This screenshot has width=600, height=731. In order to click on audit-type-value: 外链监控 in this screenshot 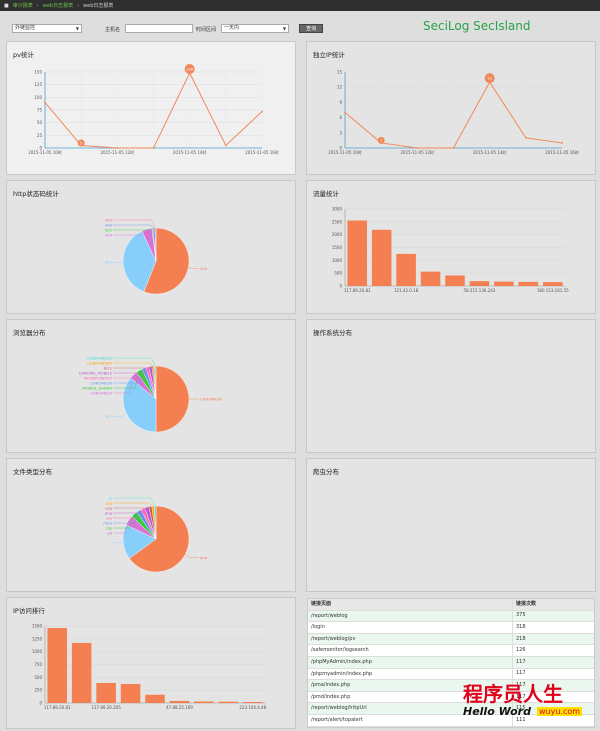, I will do `click(25, 28)`.